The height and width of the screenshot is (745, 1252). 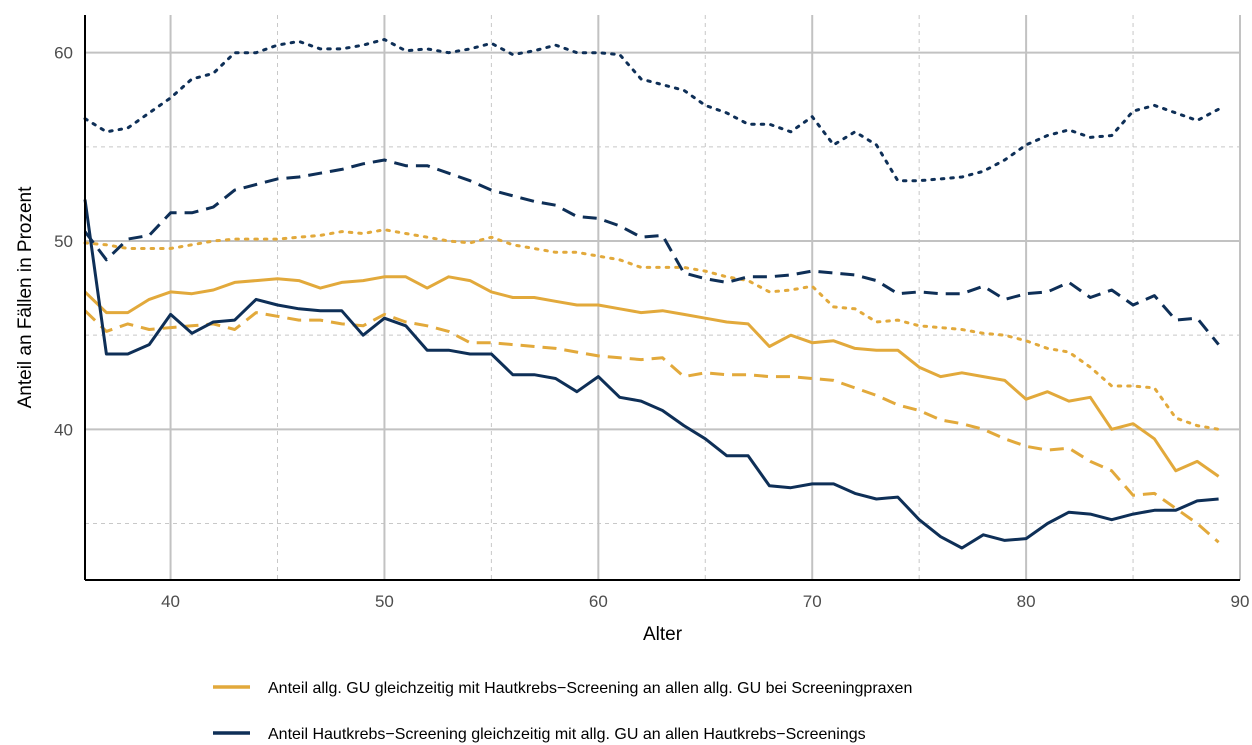 What do you see at coordinates (812, 601) in the screenshot?
I see `x-tick-label: 70` at bounding box center [812, 601].